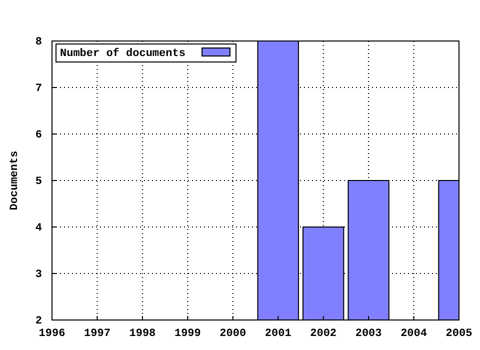  What do you see at coordinates (38, 136) in the screenshot?
I see `y-tick-label: 6` at bounding box center [38, 136].